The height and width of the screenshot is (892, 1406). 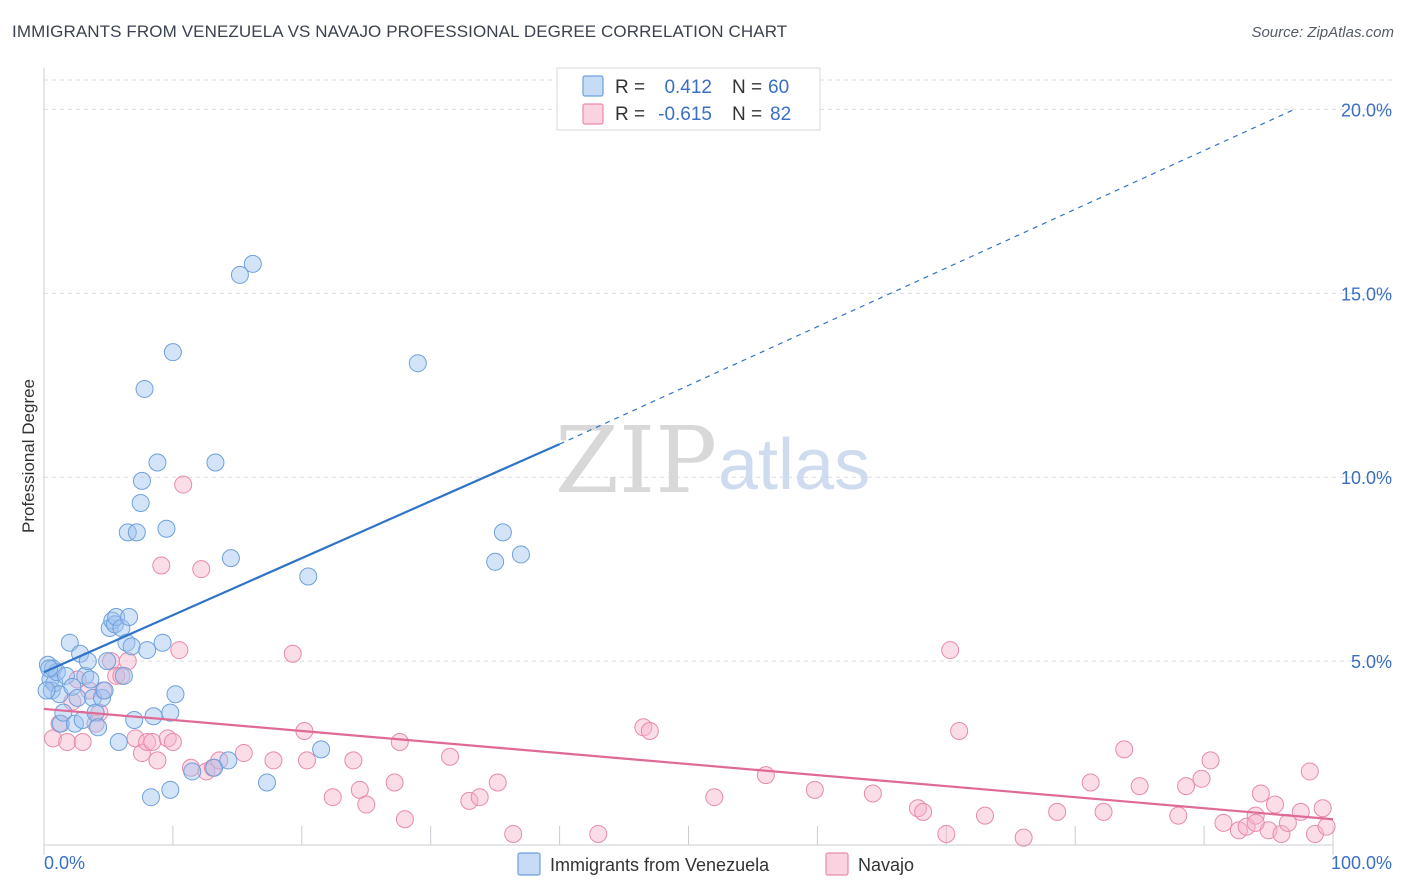 I want to click on legend-r-label-2: R =, so click(x=630, y=114).